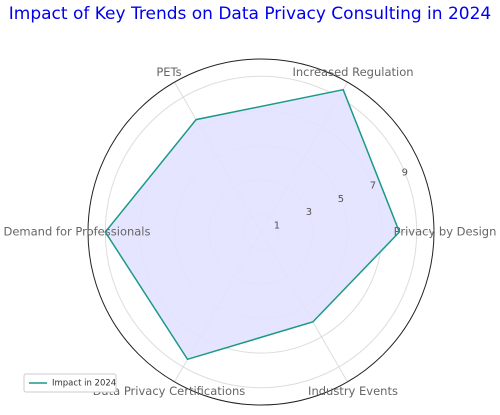  Describe the element at coordinates (277, 225) in the screenshot. I see `r-tick-label: 1` at that location.